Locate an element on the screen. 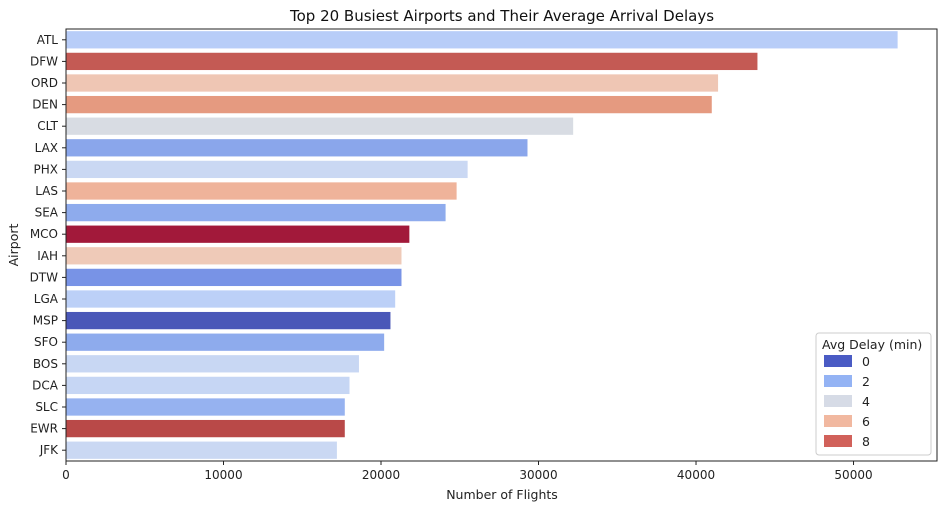  y-tick-label: DCA is located at coordinates (45, 385).